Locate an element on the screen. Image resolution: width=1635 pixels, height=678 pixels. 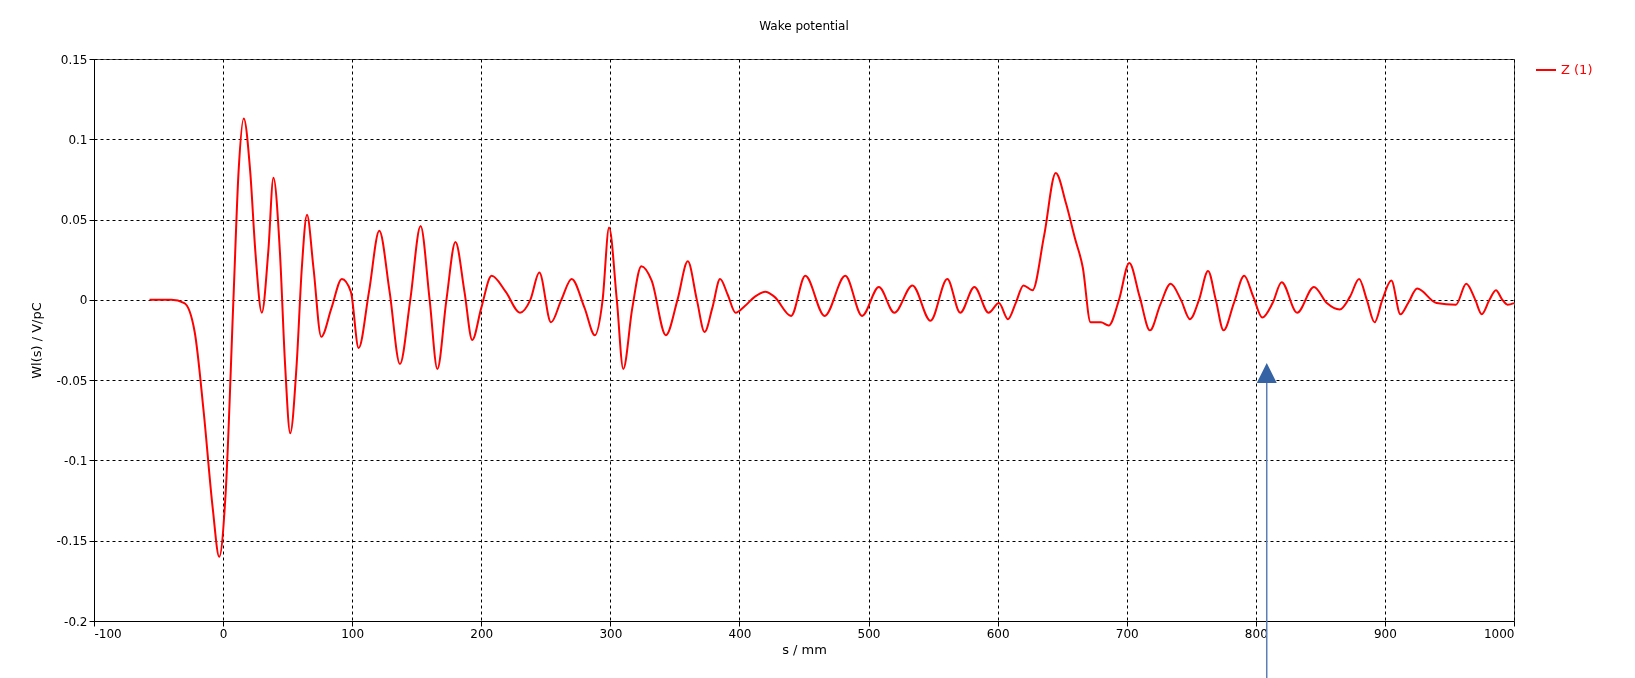
x-tick-label: 300 is located at coordinates (611, 633).